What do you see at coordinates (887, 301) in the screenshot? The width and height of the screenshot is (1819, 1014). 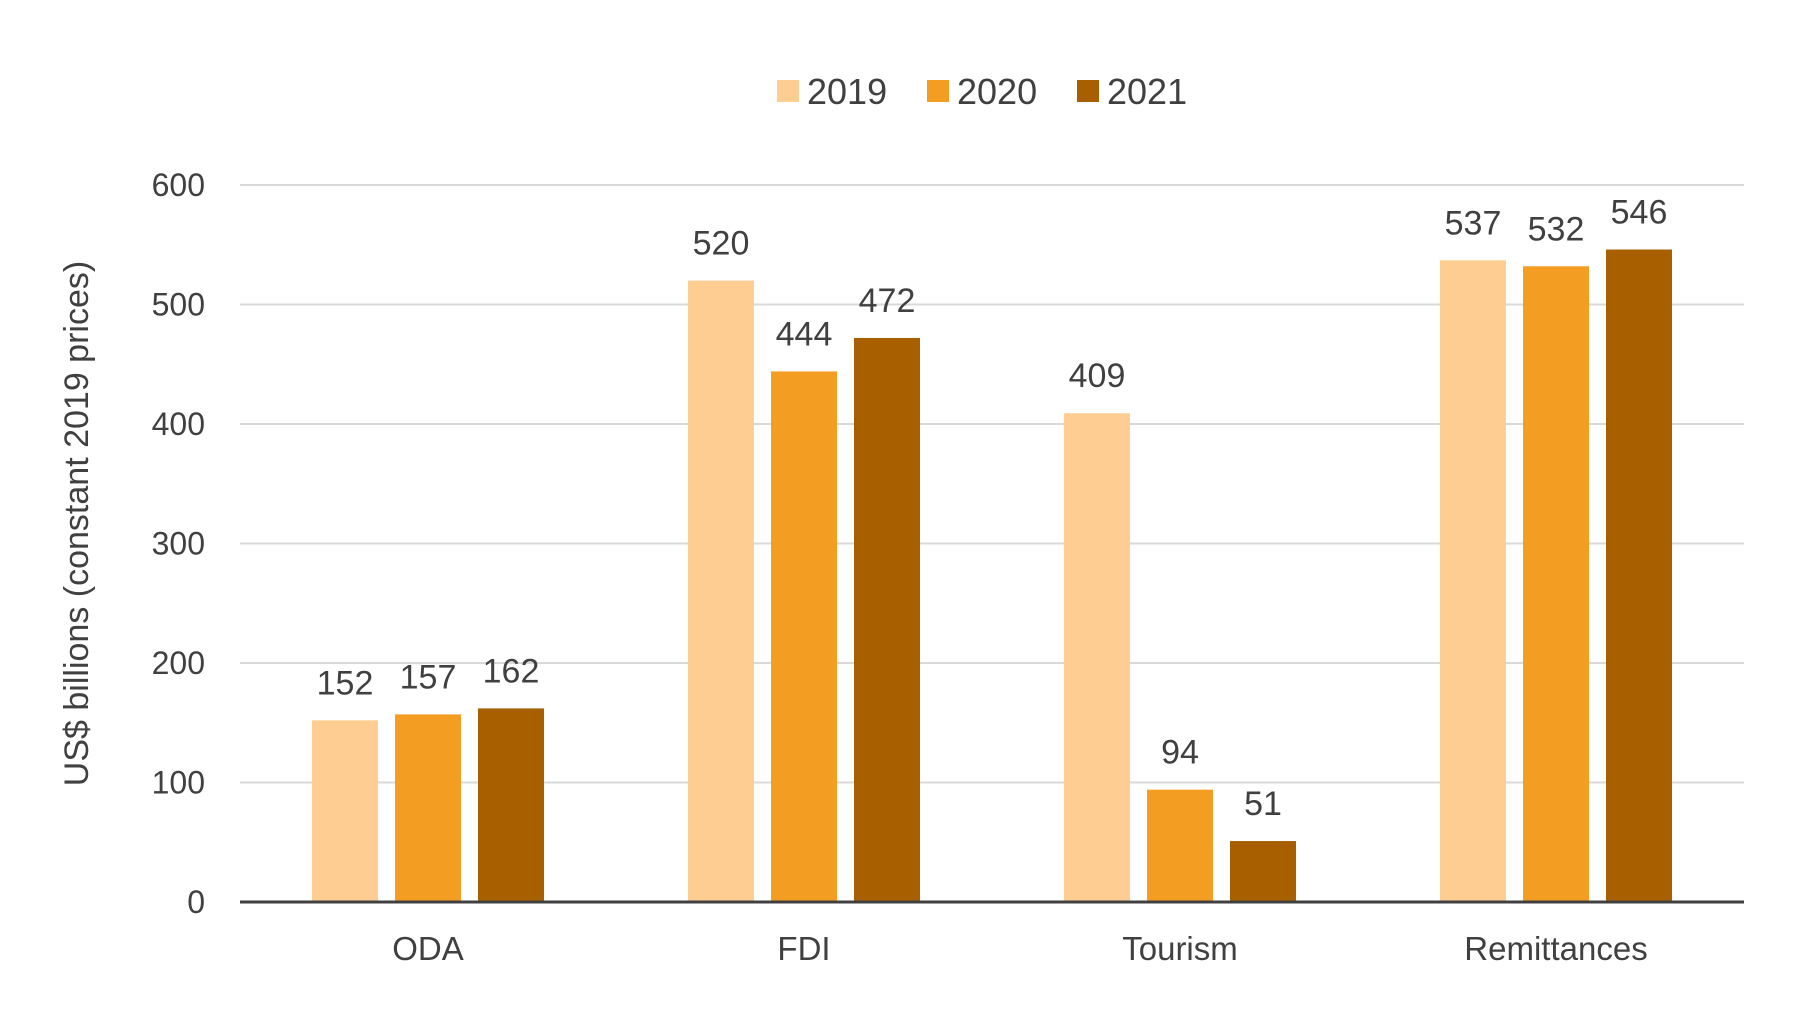 I see `data-label-fdi-2021: 472` at bounding box center [887, 301].